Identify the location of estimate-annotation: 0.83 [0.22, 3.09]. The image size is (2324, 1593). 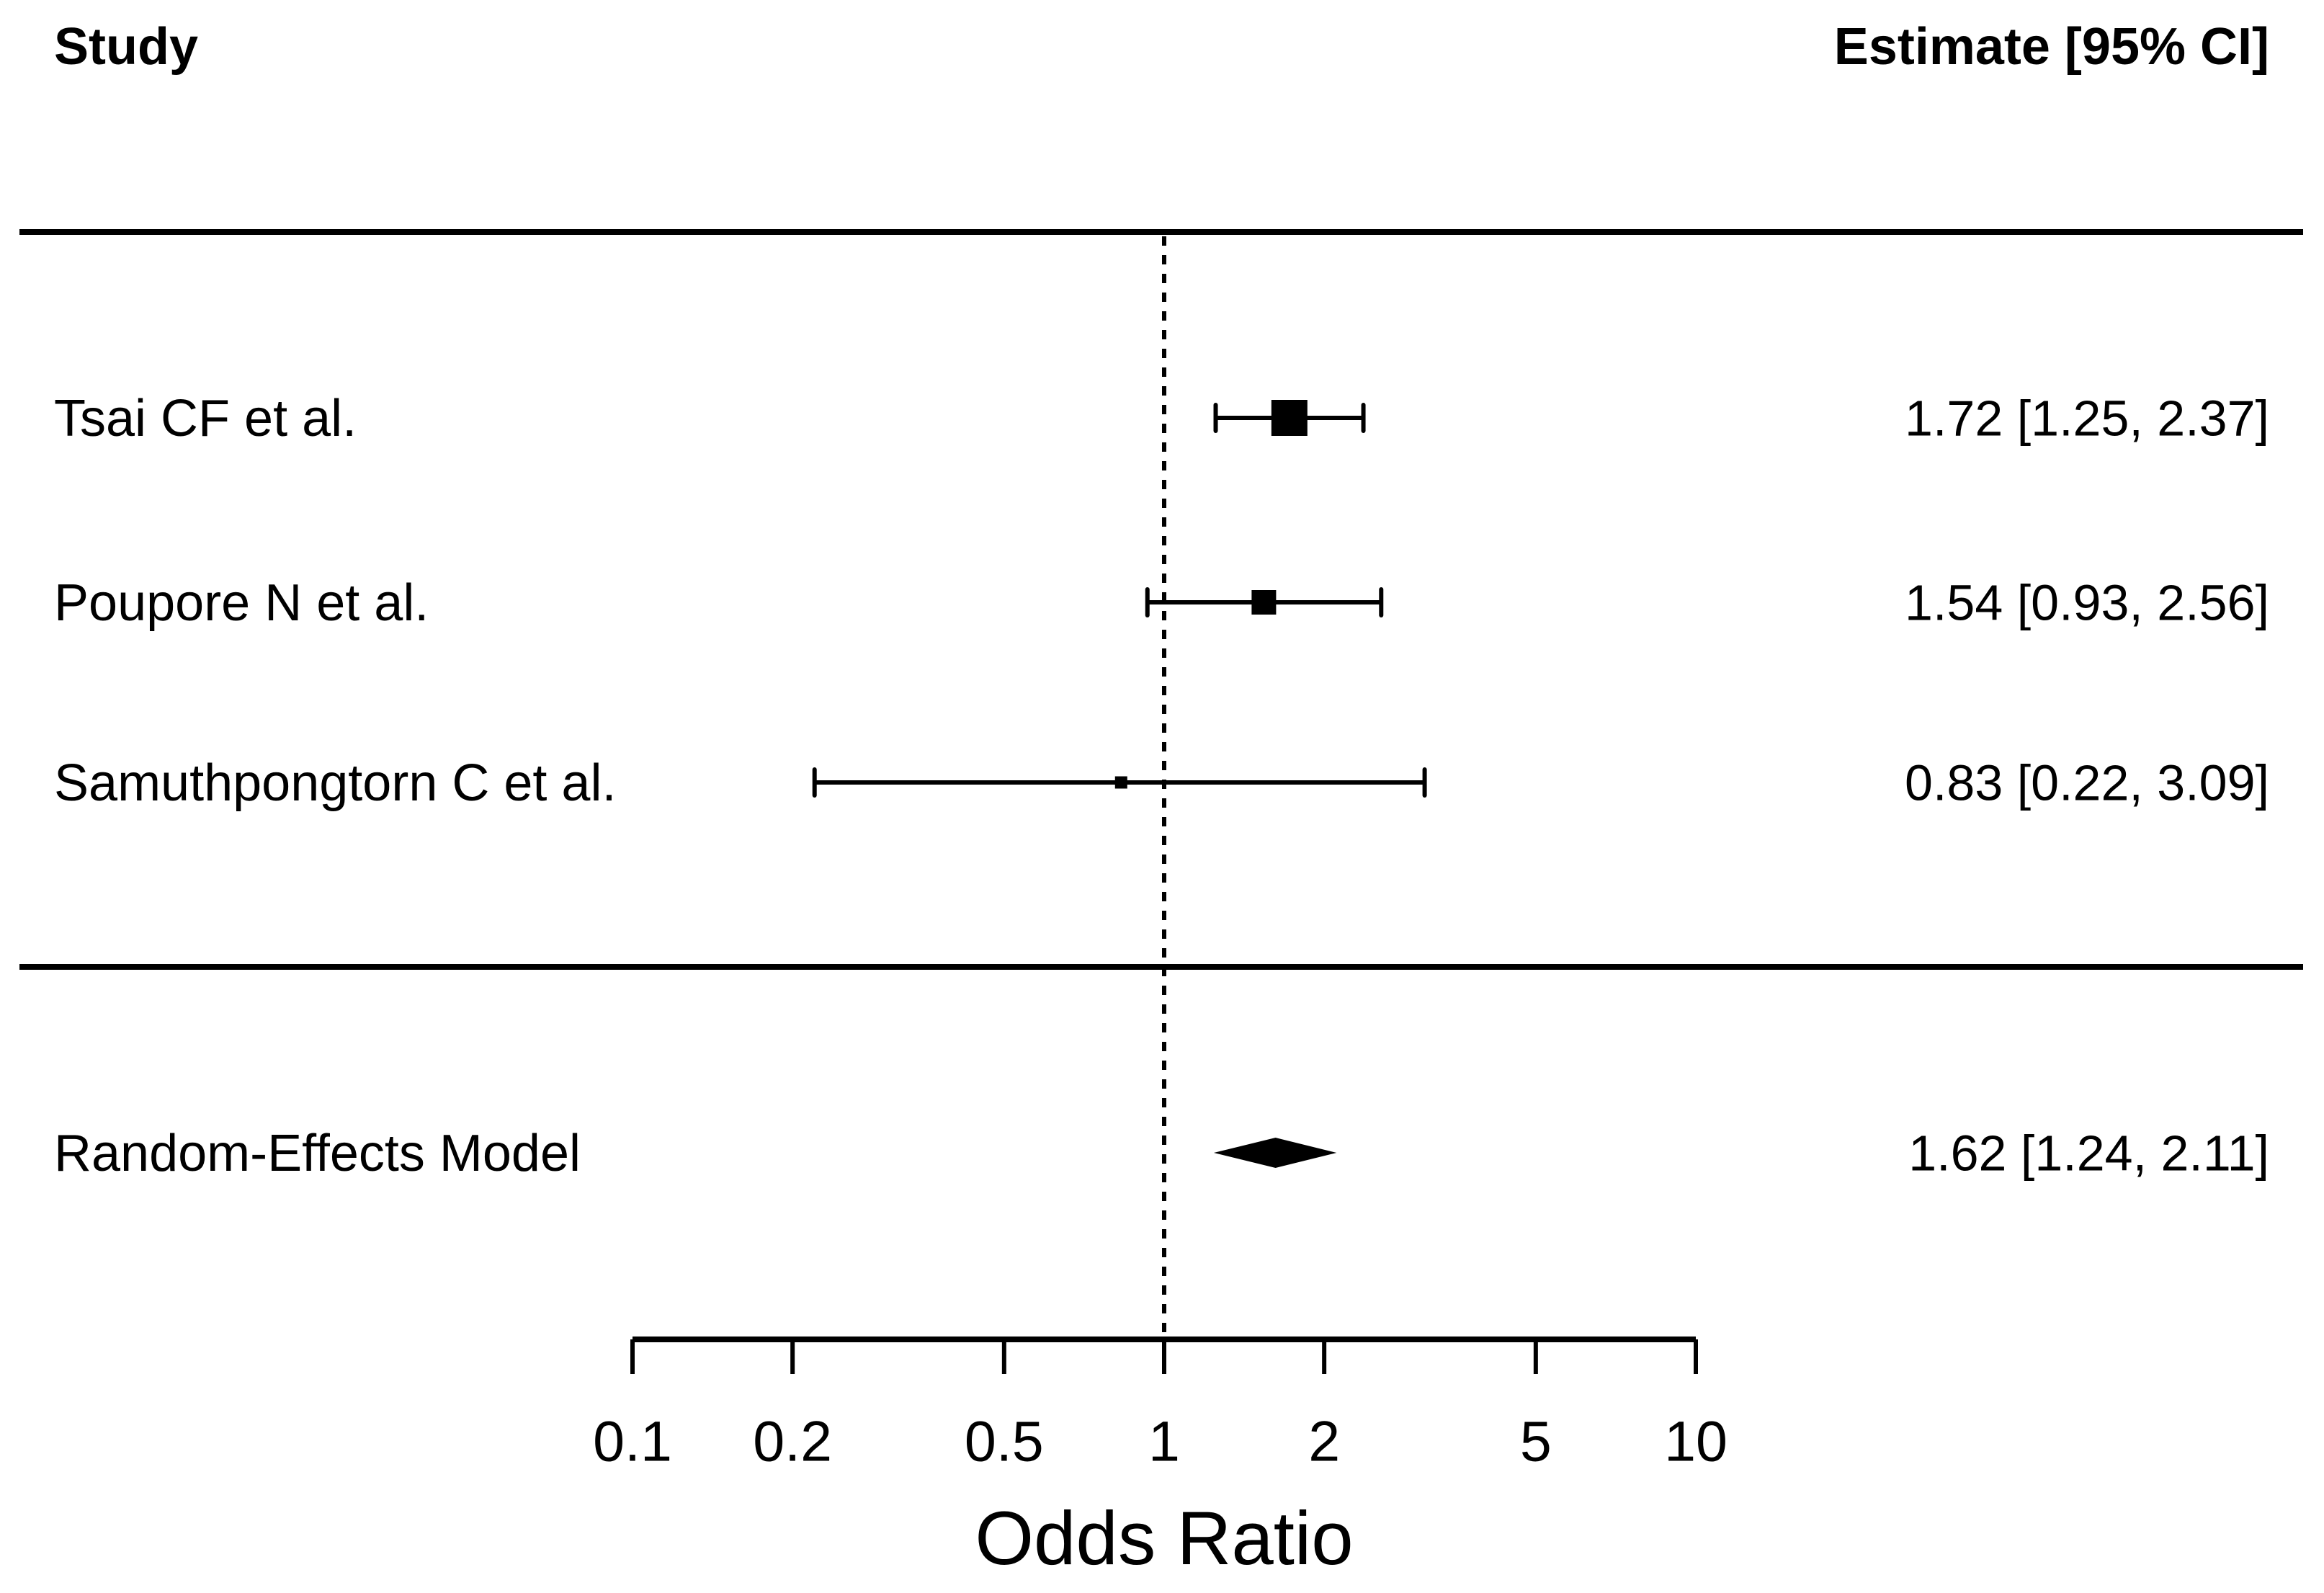
(2087, 783).